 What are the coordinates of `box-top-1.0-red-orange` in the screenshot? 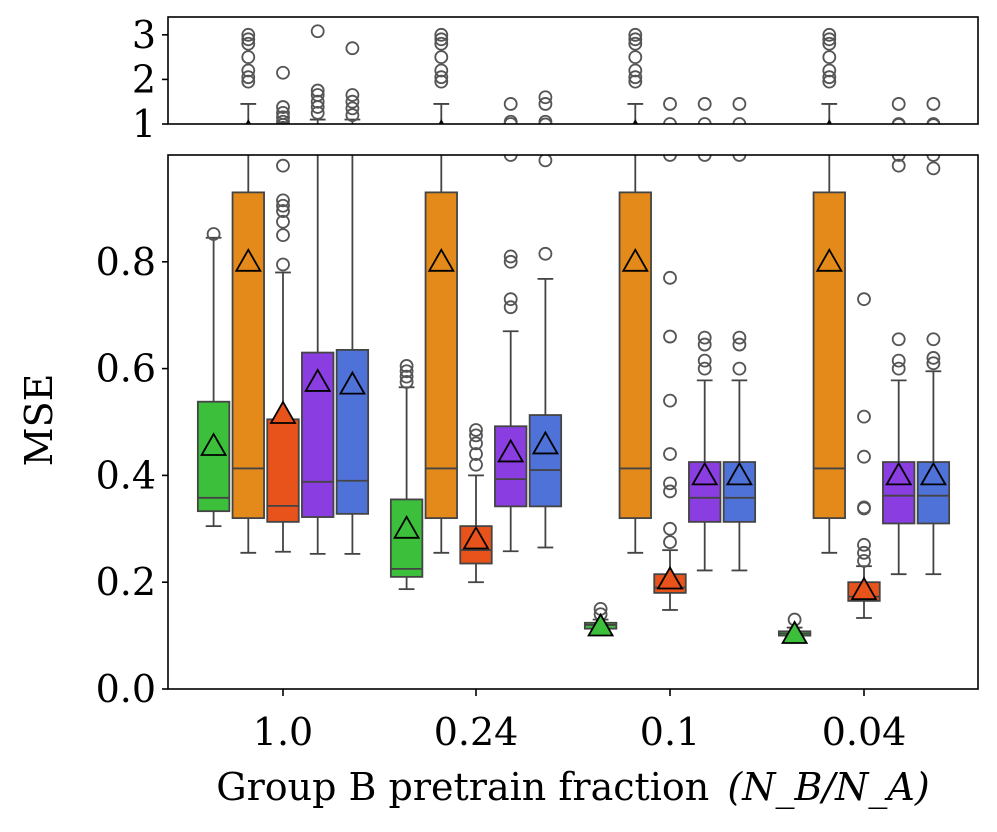 It's located at (283, 94).